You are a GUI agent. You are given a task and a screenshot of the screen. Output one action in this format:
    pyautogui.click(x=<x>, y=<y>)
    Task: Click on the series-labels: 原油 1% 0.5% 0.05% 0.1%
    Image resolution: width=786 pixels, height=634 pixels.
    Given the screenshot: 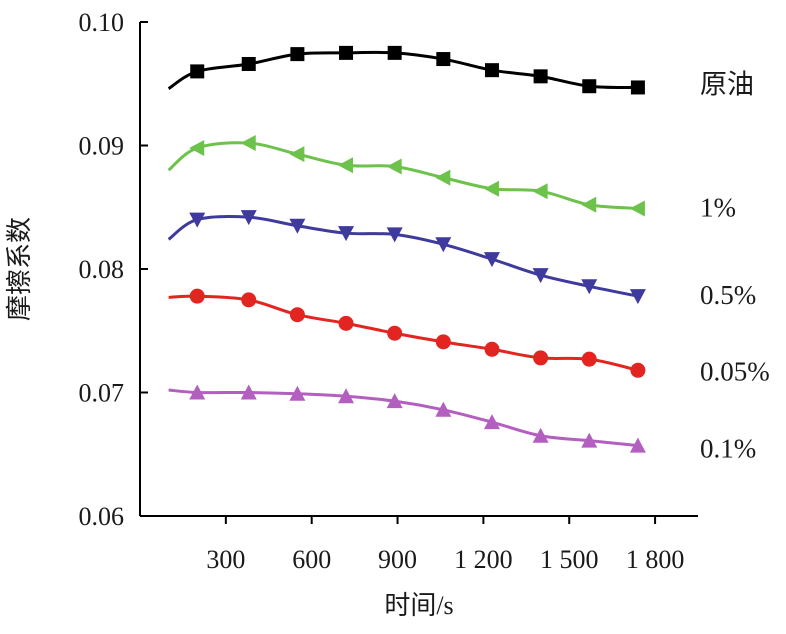 What is the action you would take?
    pyautogui.click(x=735, y=266)
    